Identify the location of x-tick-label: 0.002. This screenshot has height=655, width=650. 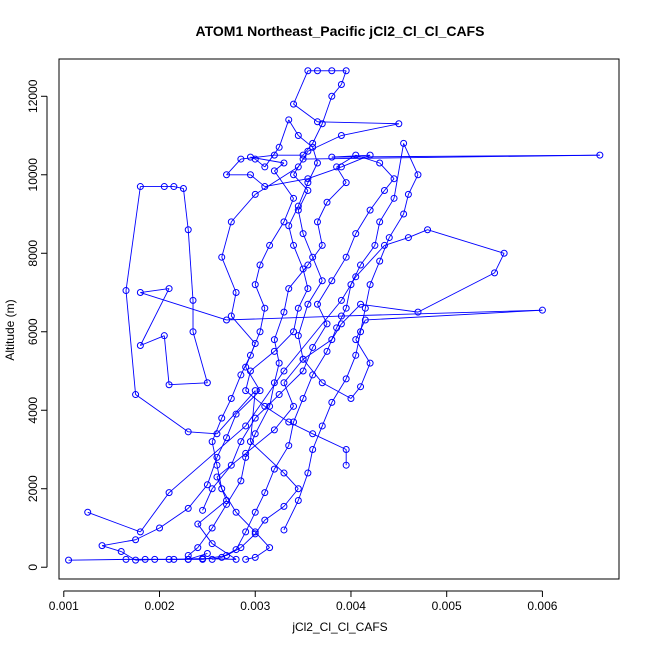
(159, 606).